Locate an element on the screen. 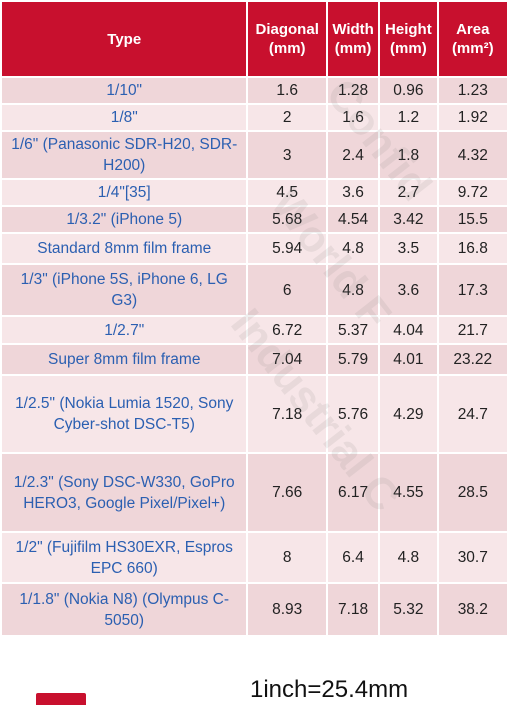 The height and width of the screenshot is (705, 509). footer: 1inch=25.4mm is located at coordinates (254, 683).